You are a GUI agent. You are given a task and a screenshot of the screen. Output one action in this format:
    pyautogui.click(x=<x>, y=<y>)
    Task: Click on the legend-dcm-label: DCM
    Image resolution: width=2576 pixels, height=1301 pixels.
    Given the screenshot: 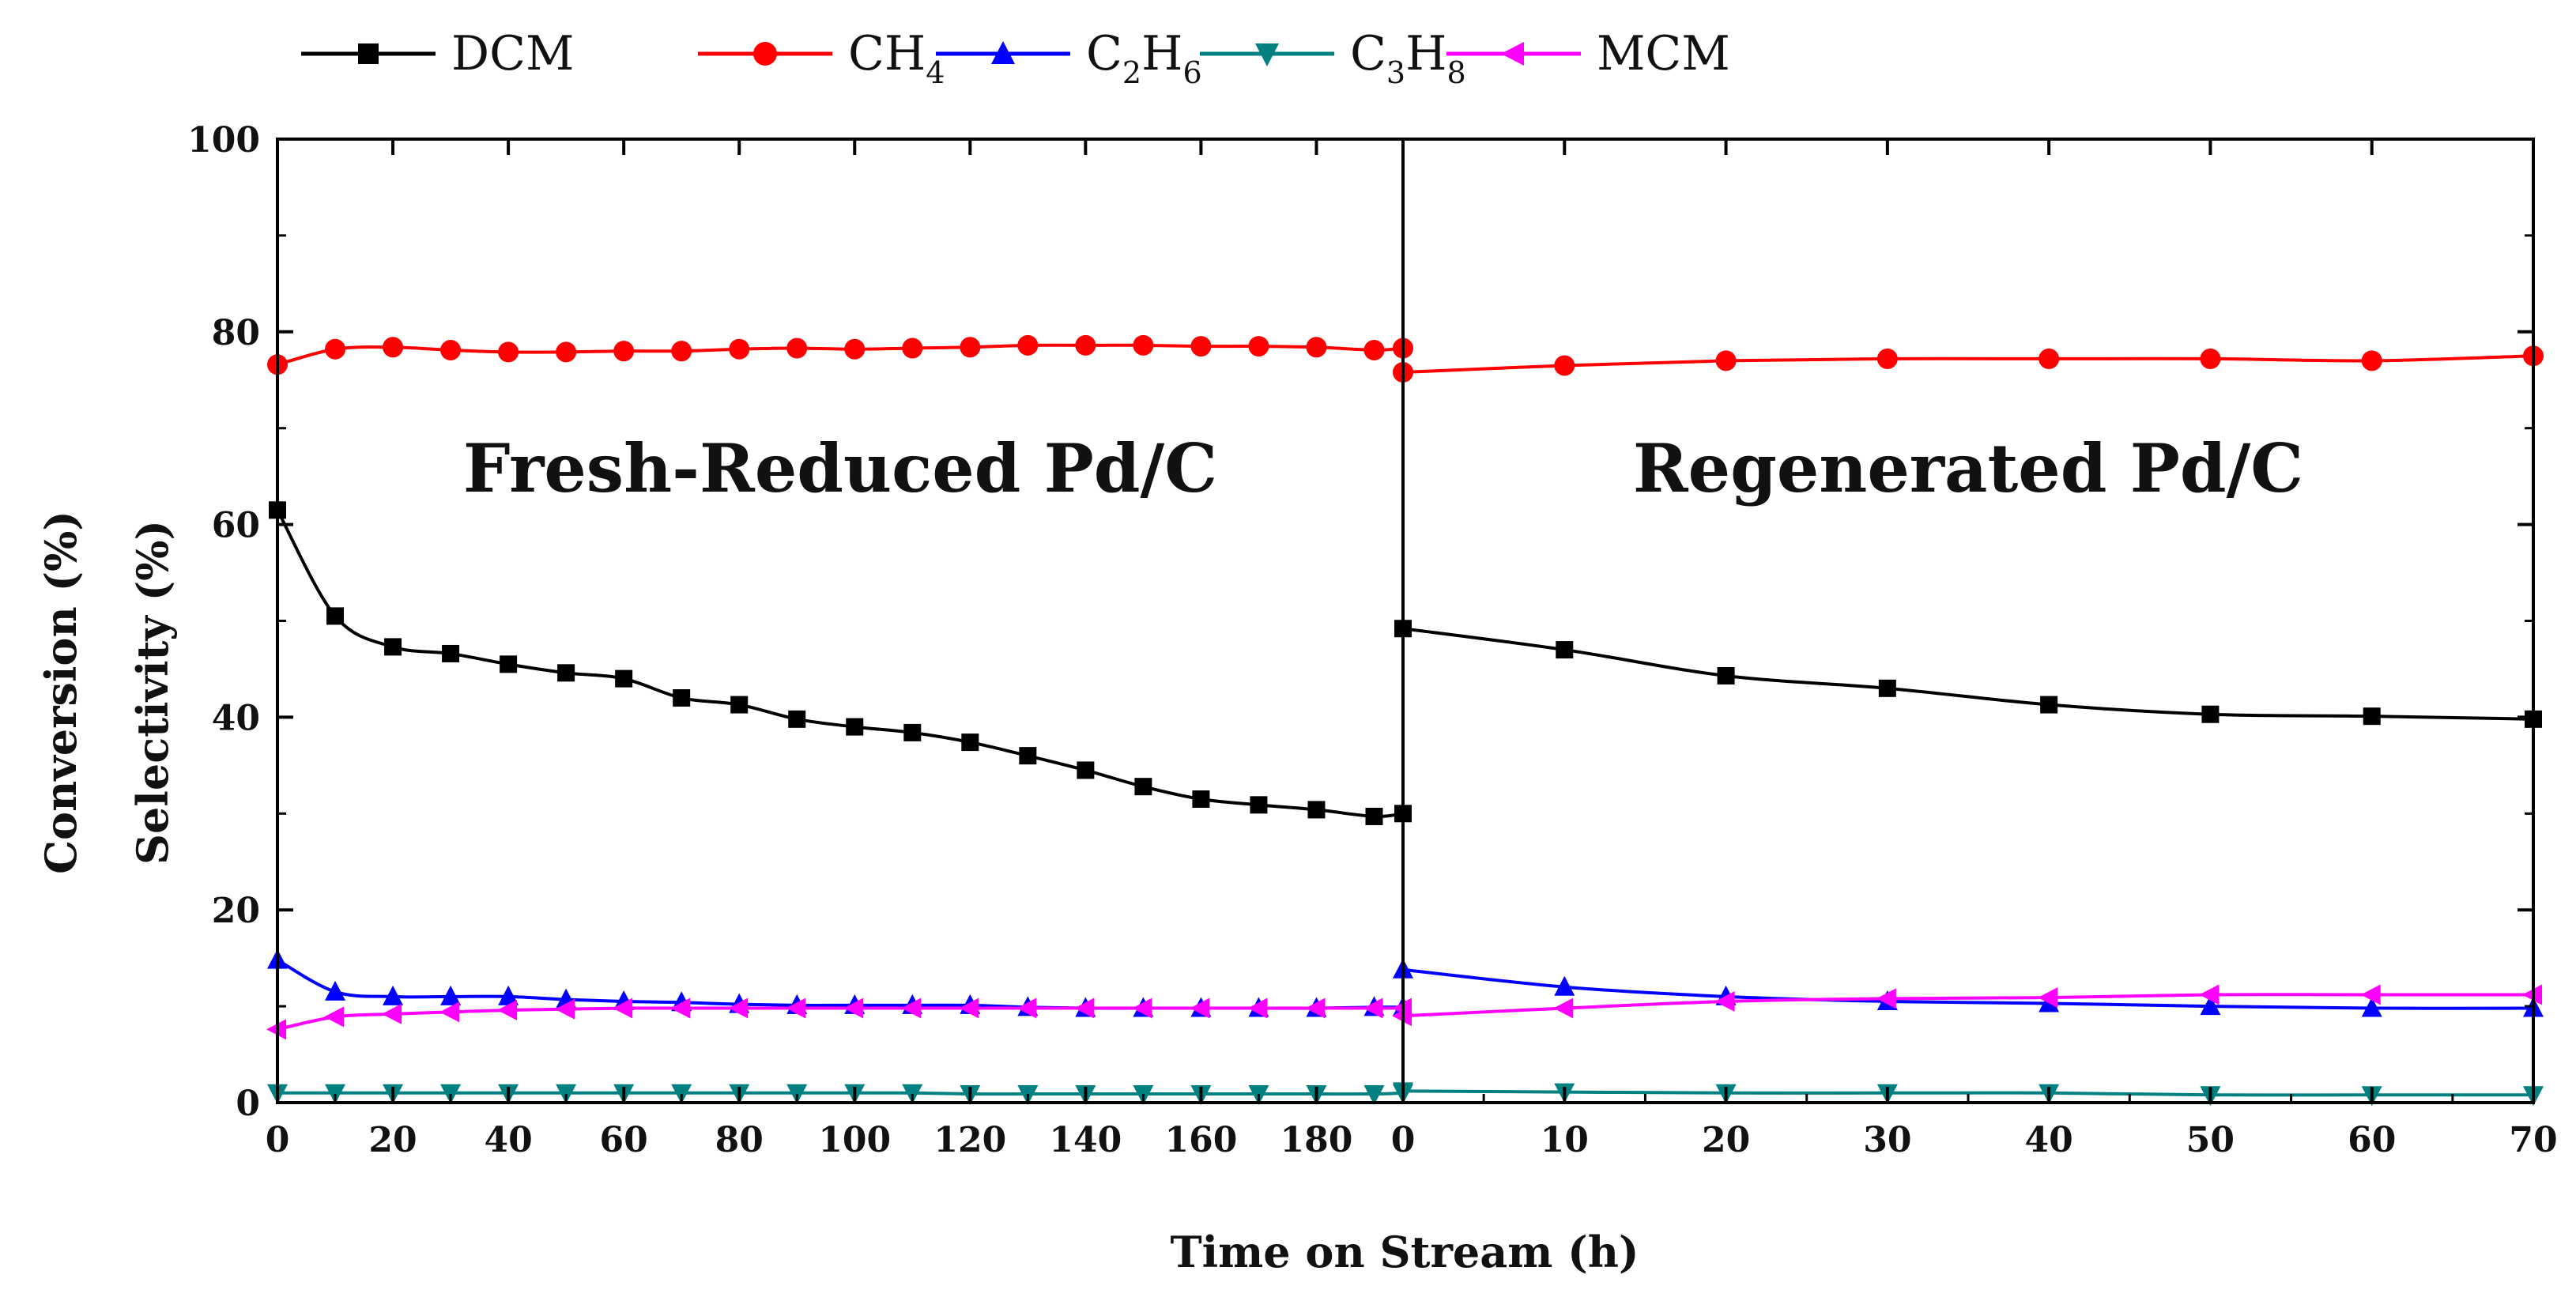 What is the action you would take?
    pyautogui.click(x=512, y=54)
    